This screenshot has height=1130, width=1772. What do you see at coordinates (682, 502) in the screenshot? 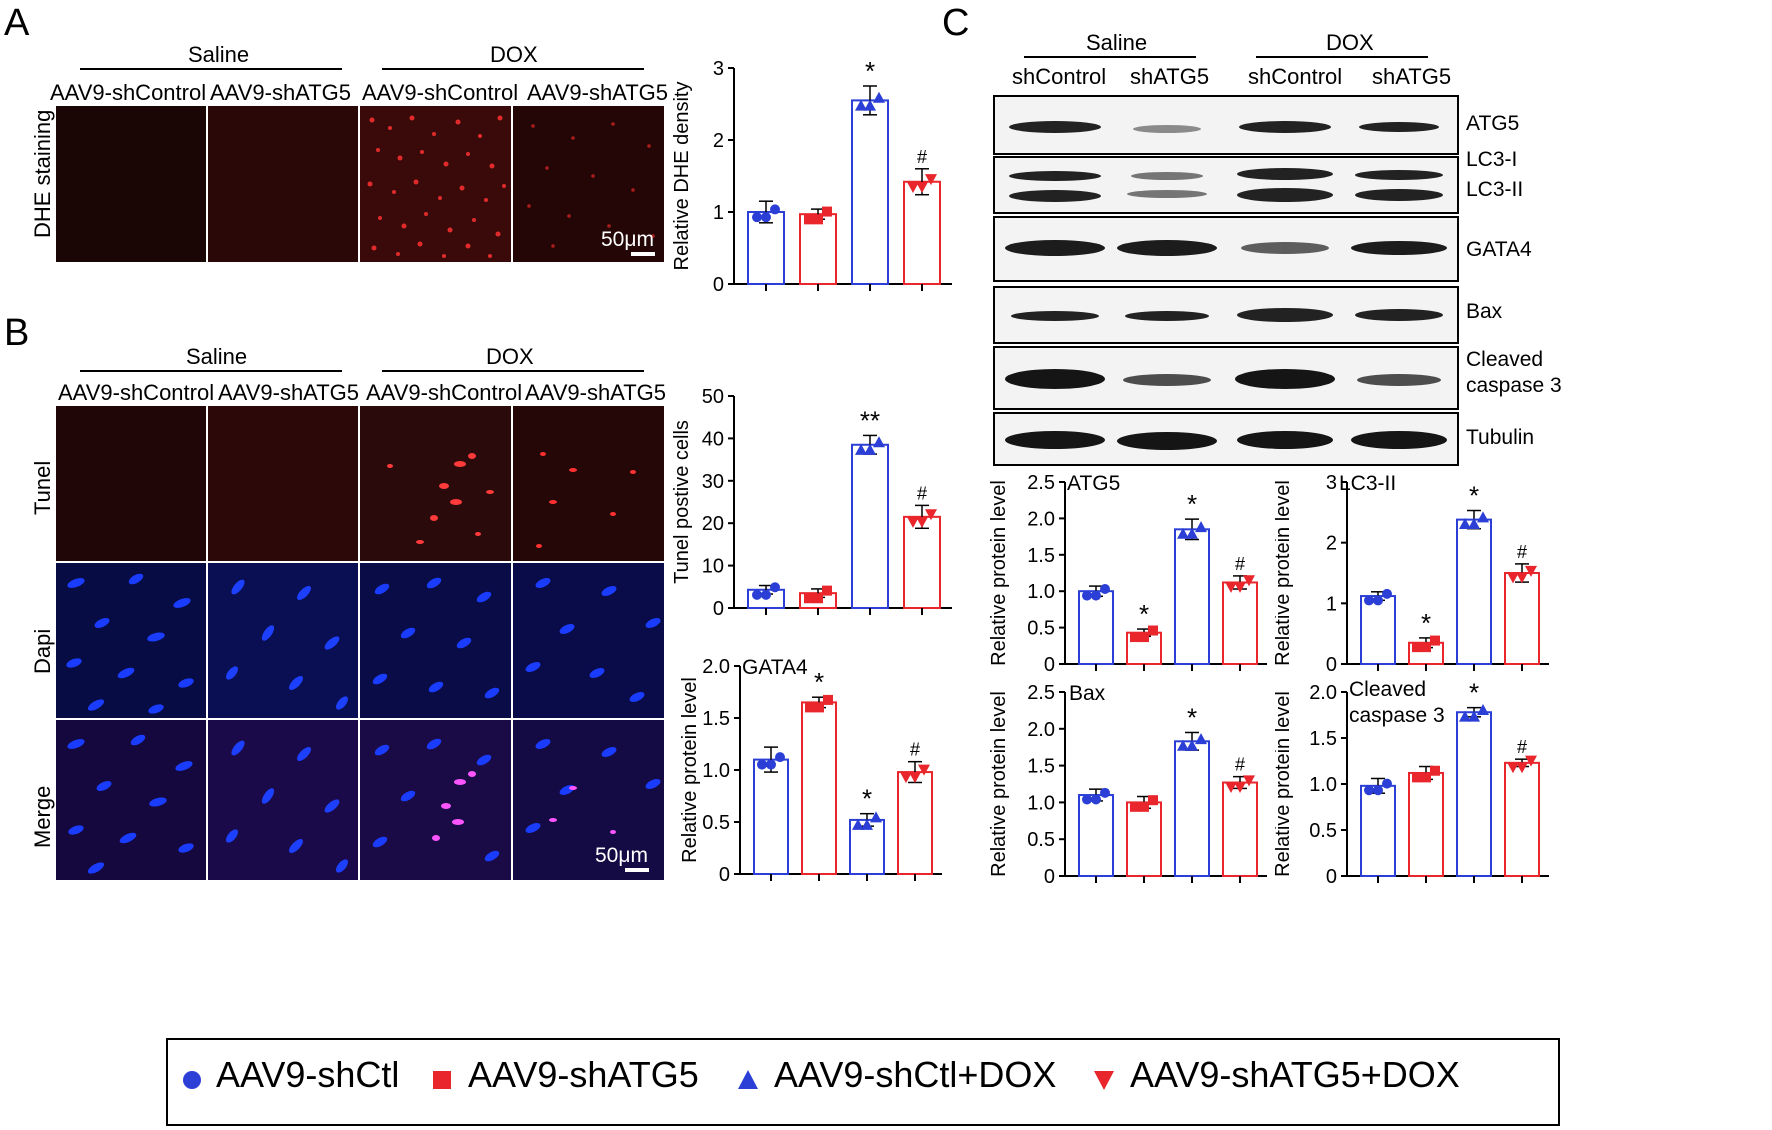
I see `y-axis-label: Tunel postive cells` at bounding box center [682, 502].